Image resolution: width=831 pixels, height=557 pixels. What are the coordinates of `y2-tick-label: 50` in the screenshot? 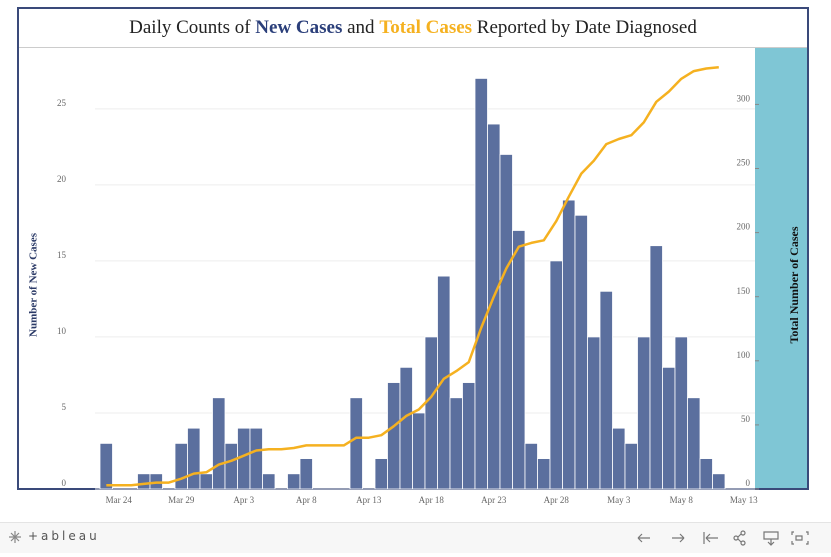 It's located at (746, 419).